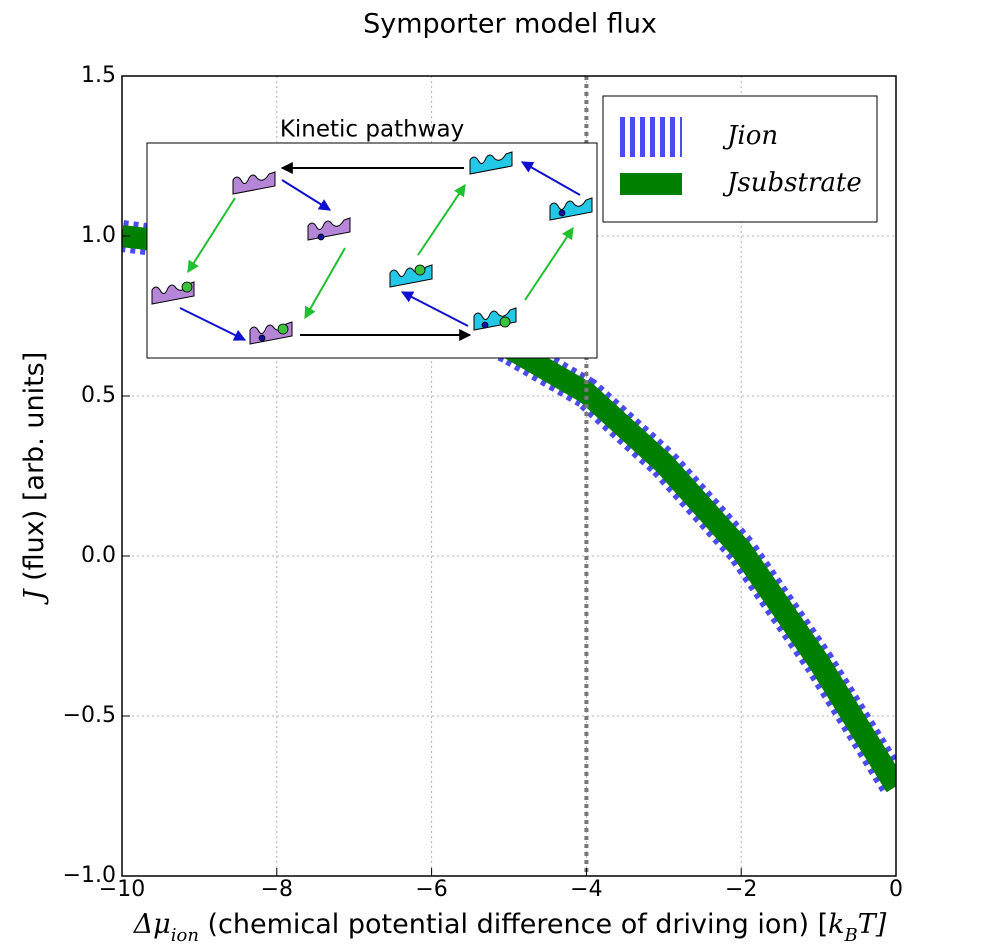 Image resolution: width=988 pixels, height=947 pixels. What do you see at coordinates (34, 471) in the screenshot?
I see `y-label-part: (flux) [arb. units]` at bounding box center [34, 471].